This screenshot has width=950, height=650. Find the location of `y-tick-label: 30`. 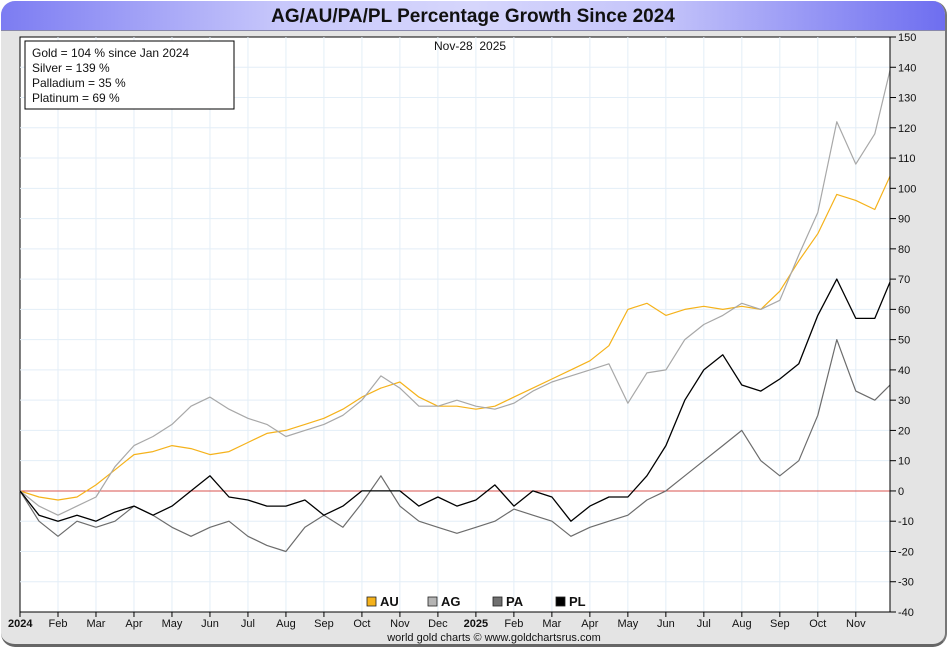

y-tick-label: 30 is located at coordinates (904, 401).